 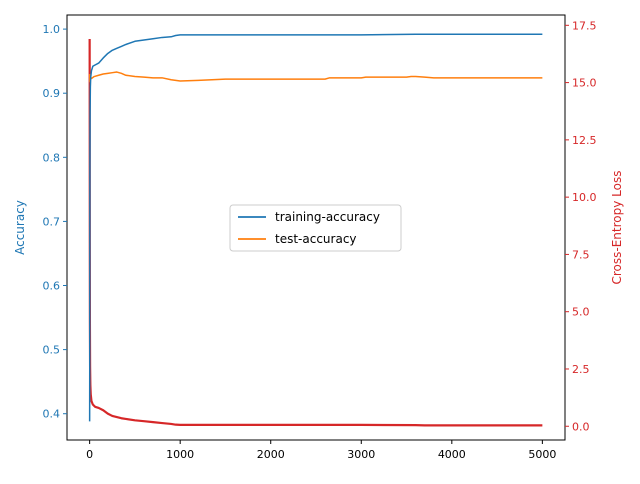 I want to click on y-right-tick-label: 0.0, so click(x=581, y=426).